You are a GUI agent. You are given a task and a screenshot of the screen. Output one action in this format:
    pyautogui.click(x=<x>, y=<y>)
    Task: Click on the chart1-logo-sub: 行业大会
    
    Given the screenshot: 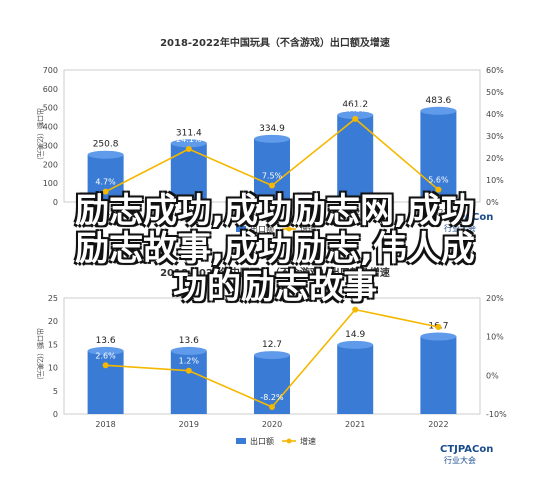 What is the action you would take?
    pyautogui.click(x=460, y=228)
    